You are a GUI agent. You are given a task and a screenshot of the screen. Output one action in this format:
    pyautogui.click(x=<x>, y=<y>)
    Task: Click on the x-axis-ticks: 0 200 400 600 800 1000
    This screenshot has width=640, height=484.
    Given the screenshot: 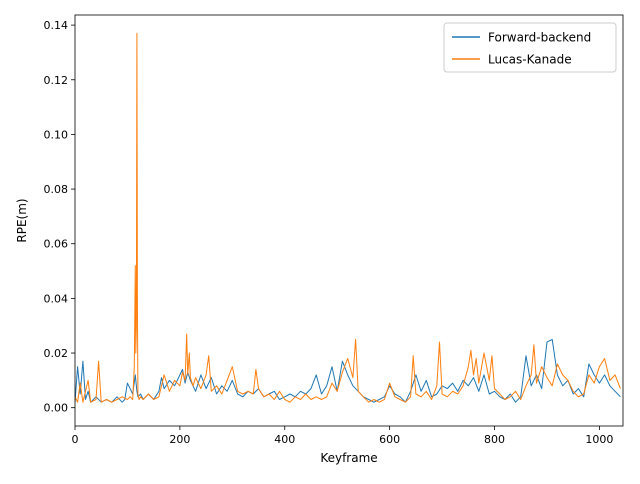 What is the action you would take?
    pyautogui.click(x=342, y=436)
    